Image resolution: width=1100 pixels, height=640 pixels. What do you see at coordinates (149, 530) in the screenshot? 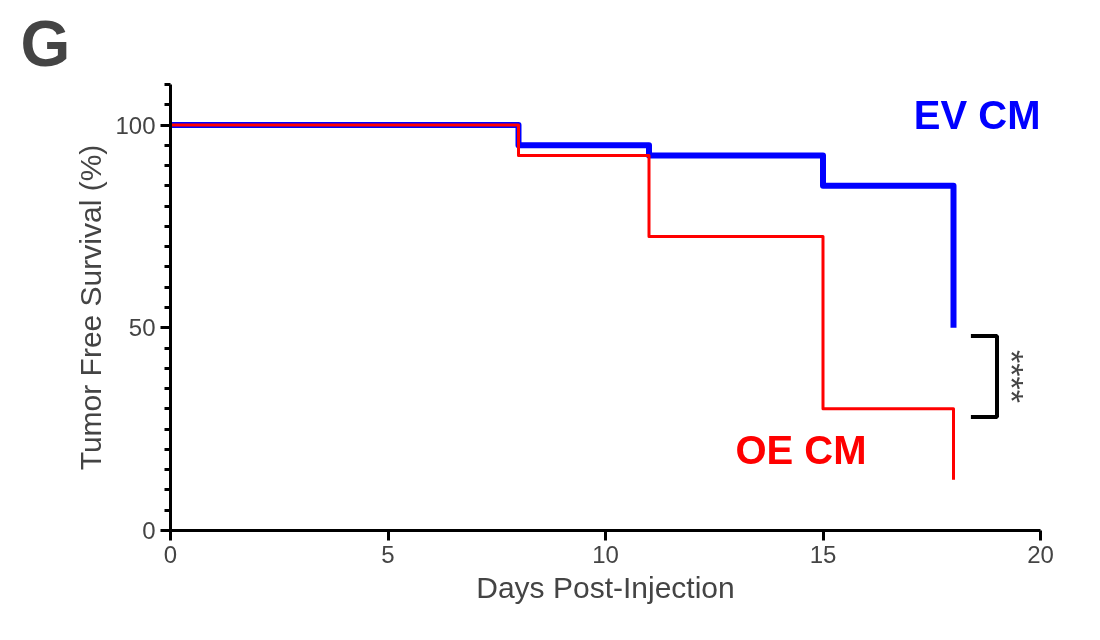
I see `y-tick-label: 0` at bounding box center [149, 530].